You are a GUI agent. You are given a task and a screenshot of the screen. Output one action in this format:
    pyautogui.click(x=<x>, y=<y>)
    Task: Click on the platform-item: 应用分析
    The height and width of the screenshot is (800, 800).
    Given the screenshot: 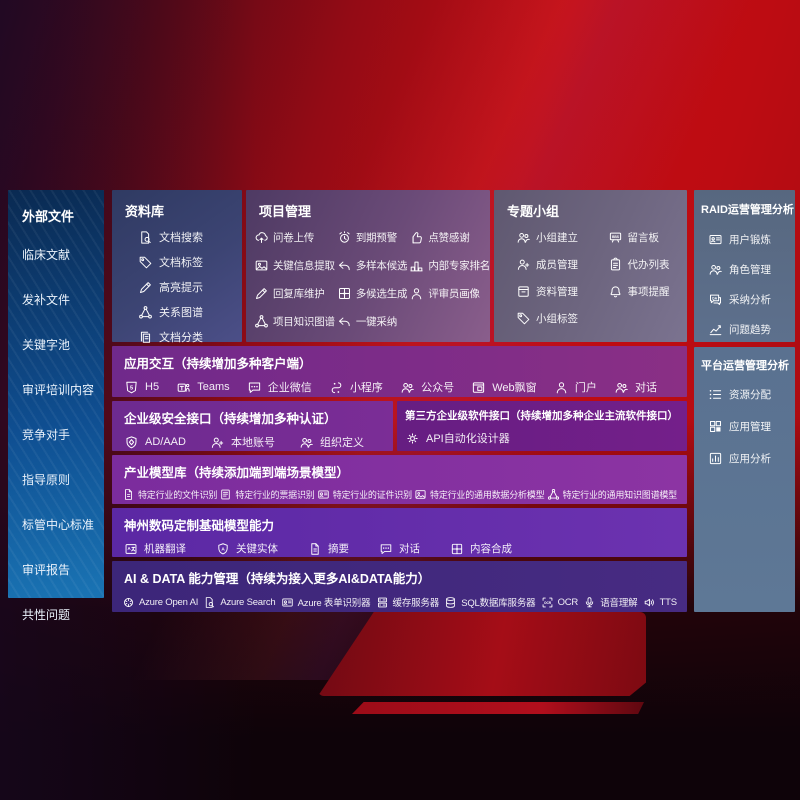 What is the action you would take?
    pyautogui.click(x=751, y=458)
    